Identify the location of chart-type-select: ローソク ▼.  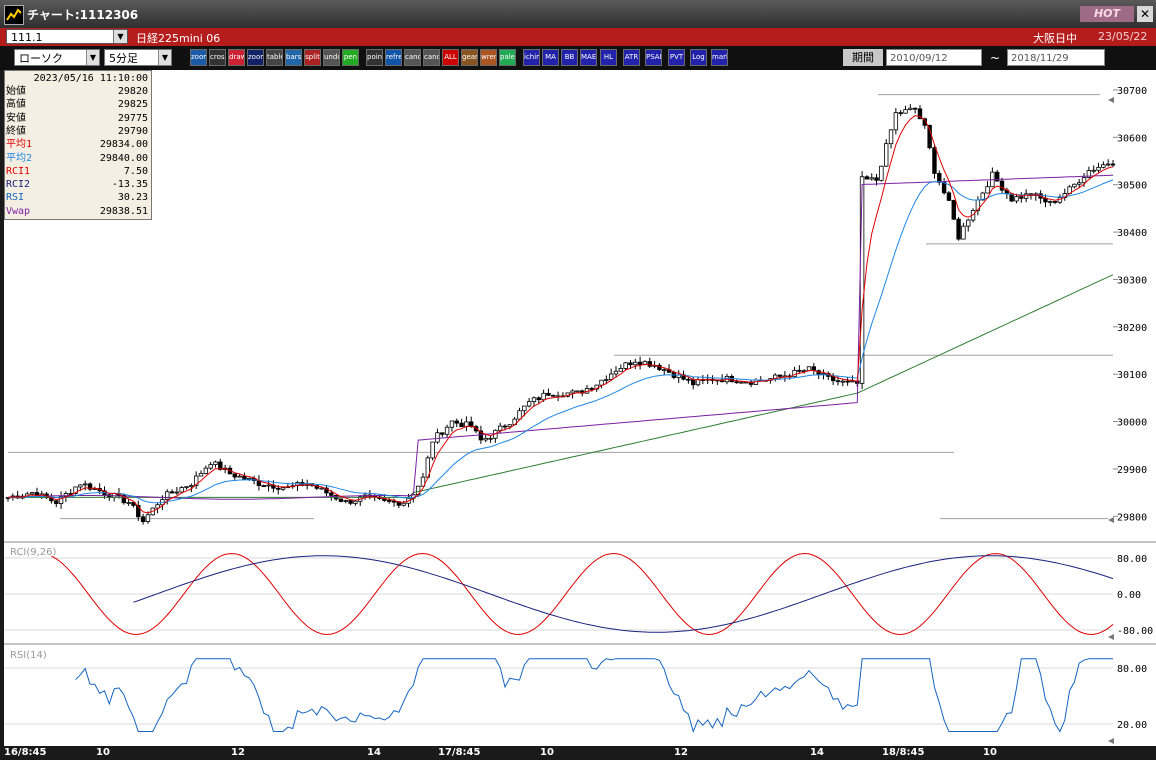
(57, 57).